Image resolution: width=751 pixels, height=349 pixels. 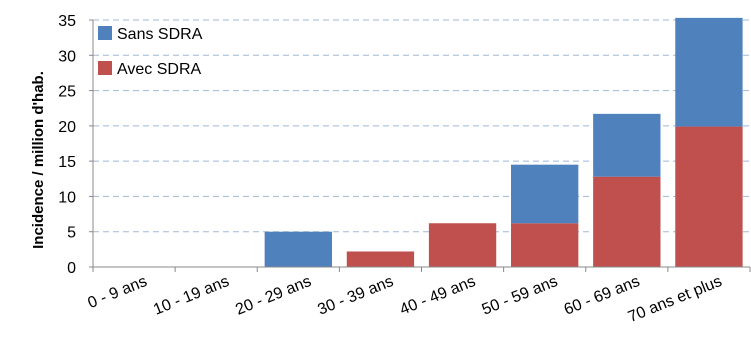 I want to click on y-tick-label: 15, so click(x=67, y=162).